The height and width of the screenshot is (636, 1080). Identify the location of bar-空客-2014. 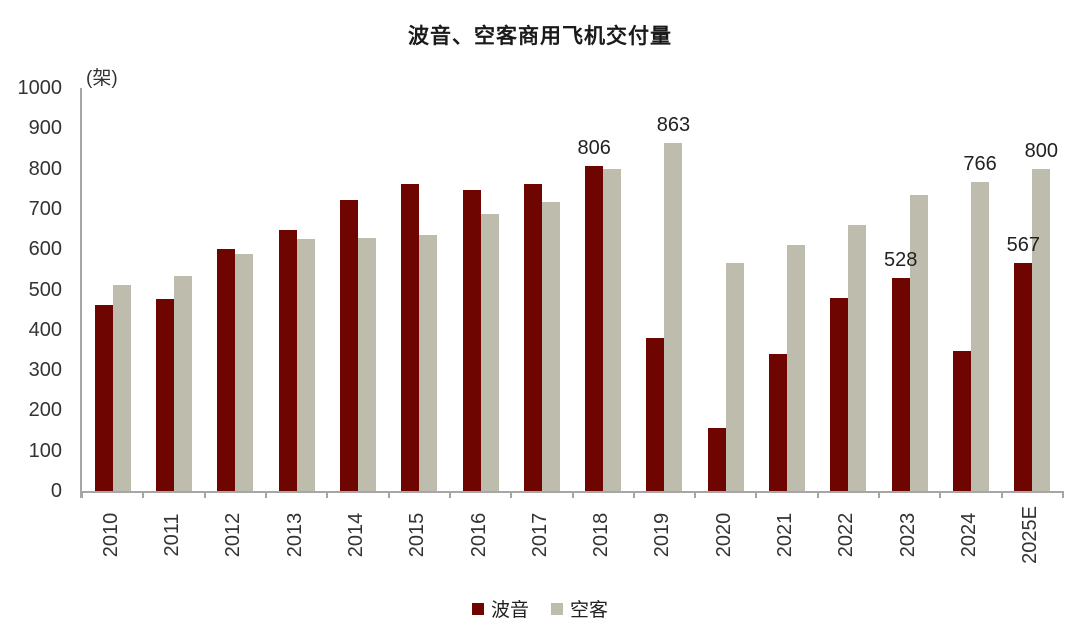
(366, 364).